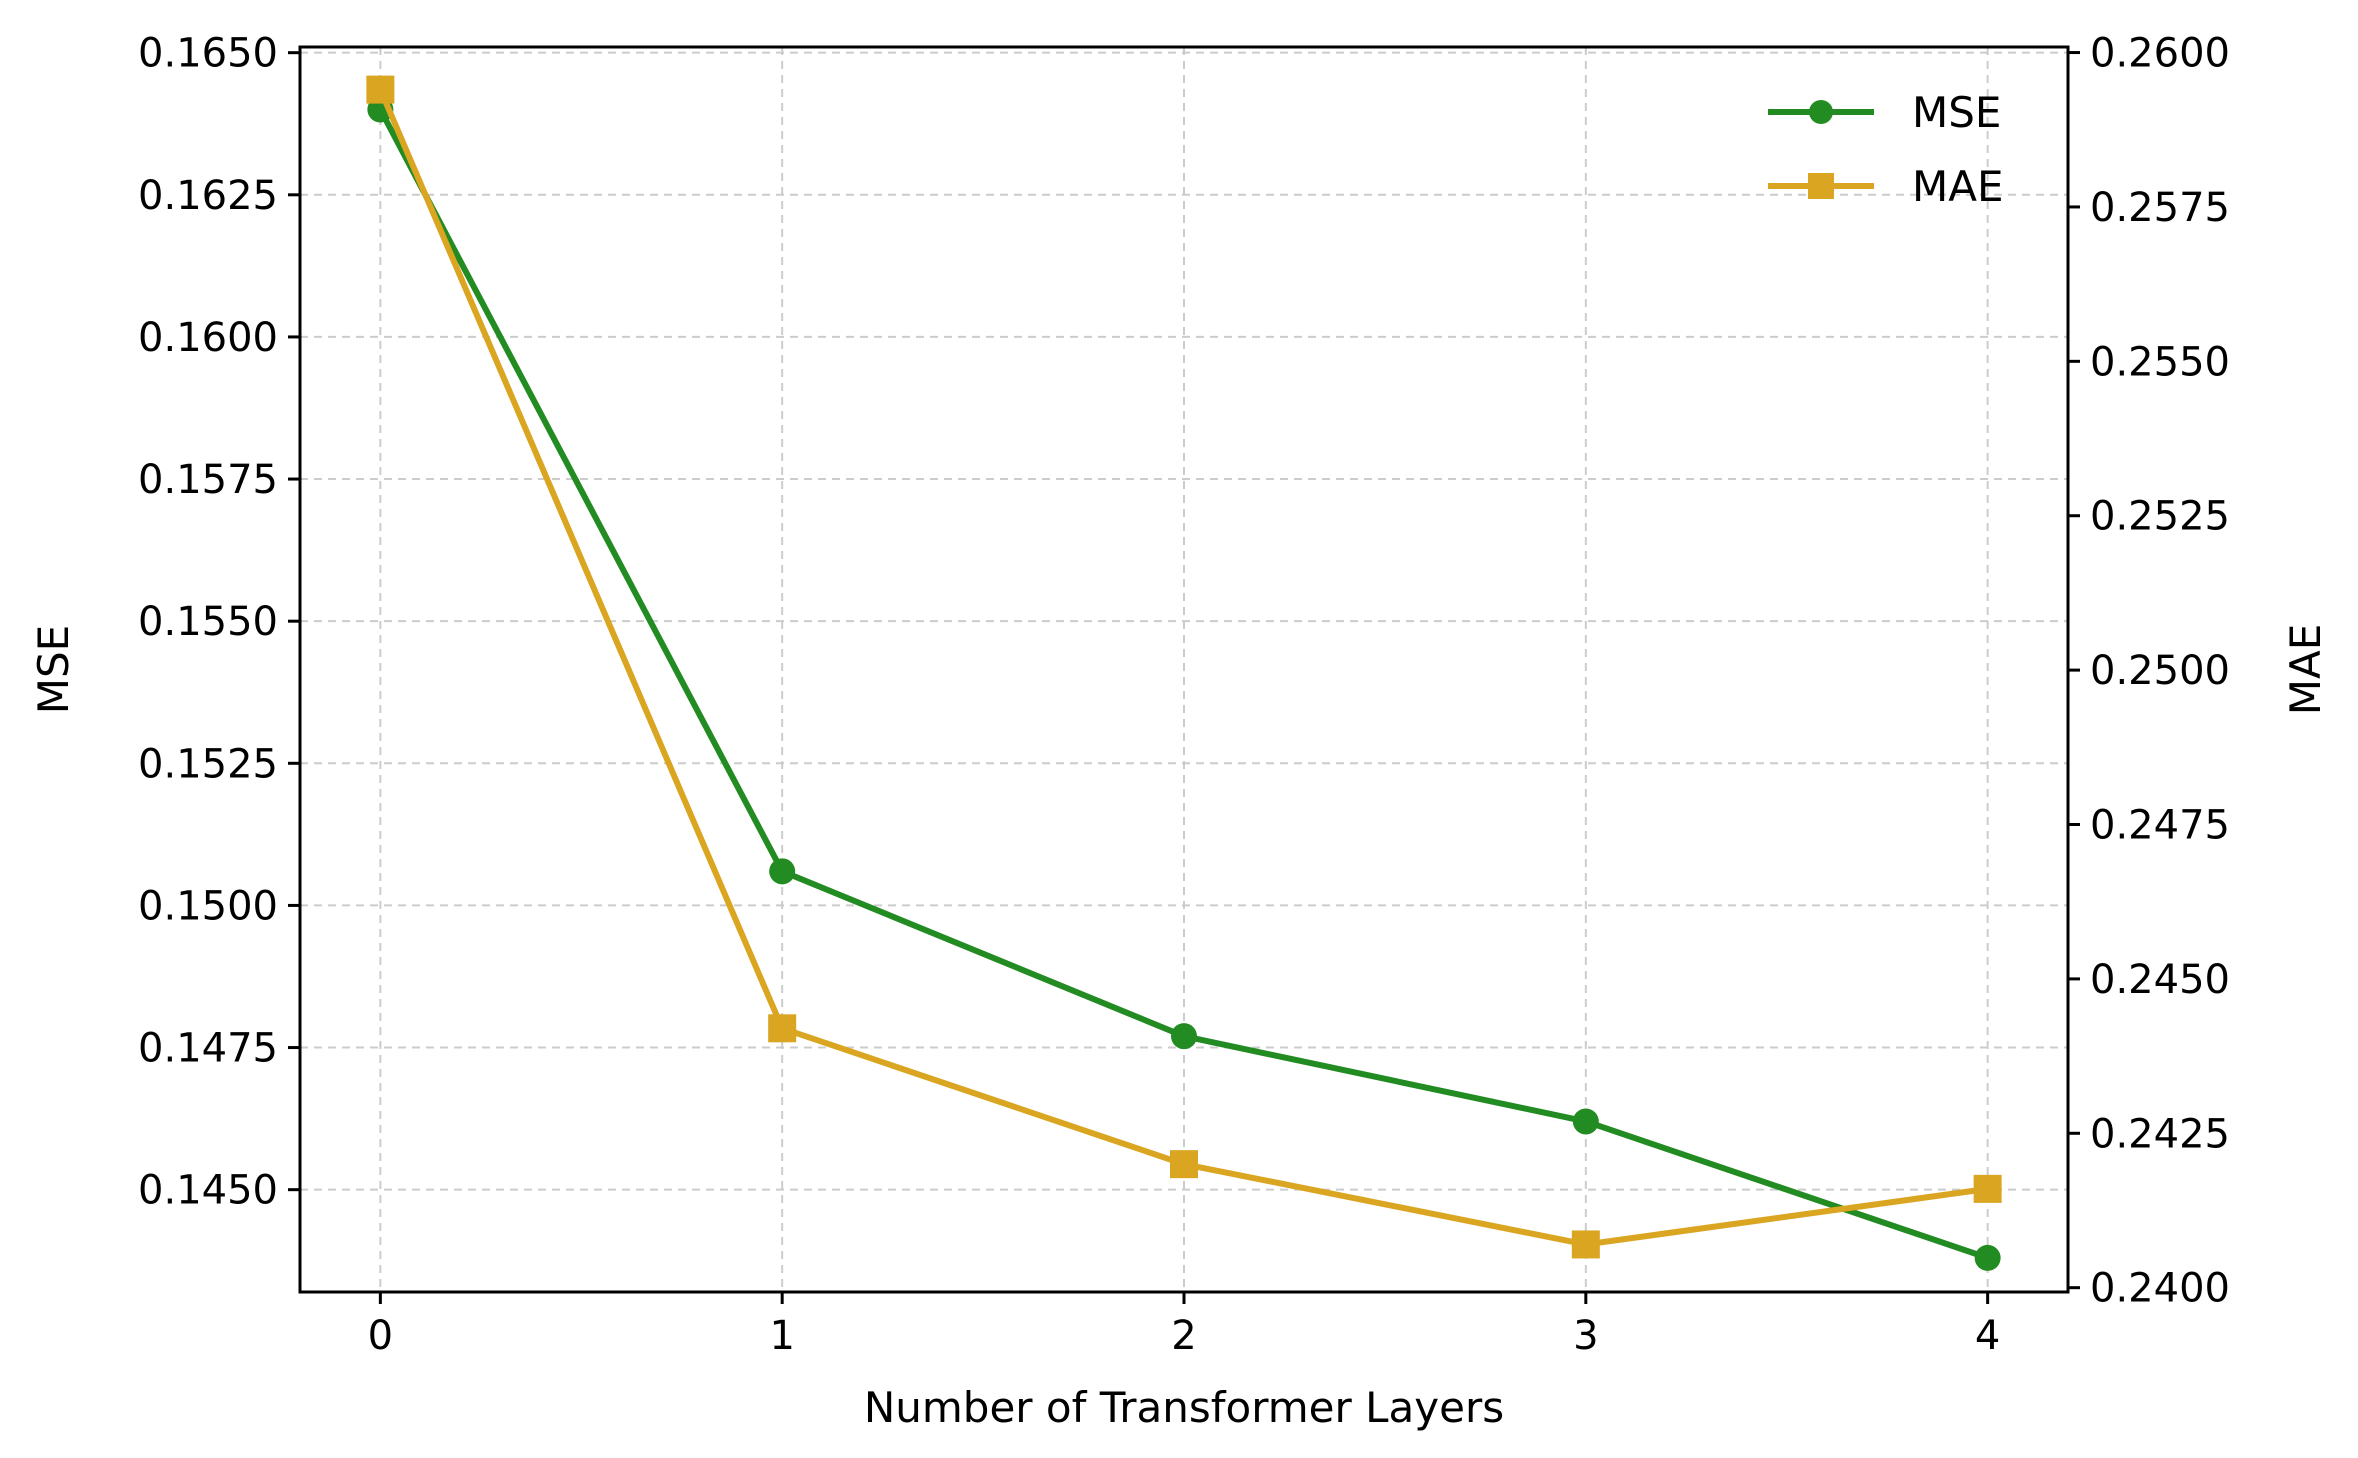 Image resolution: width=2358 pixels, height=1458 pixels. What do you see at coordinates (208, 54) in the screenshot?
I see `left-y-tick-label: 0.1650` at bounding box center [208, 54].